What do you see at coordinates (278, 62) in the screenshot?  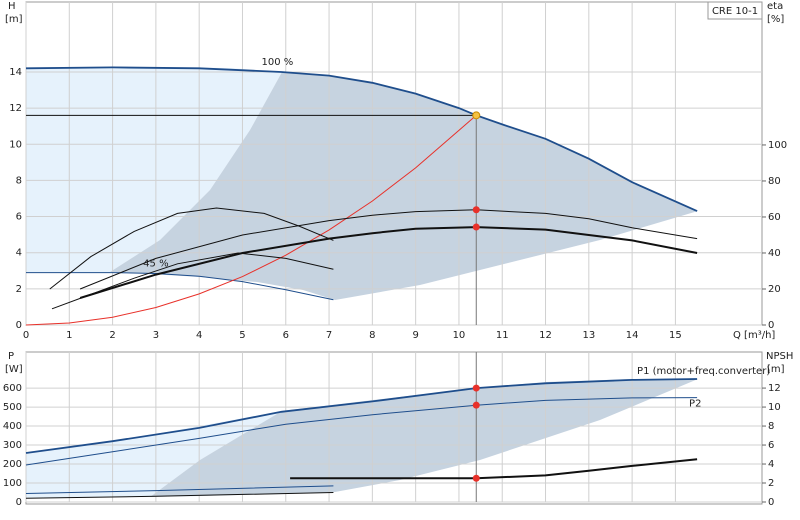 I see `series-label: 100 %` at bounding box center [278, 62].